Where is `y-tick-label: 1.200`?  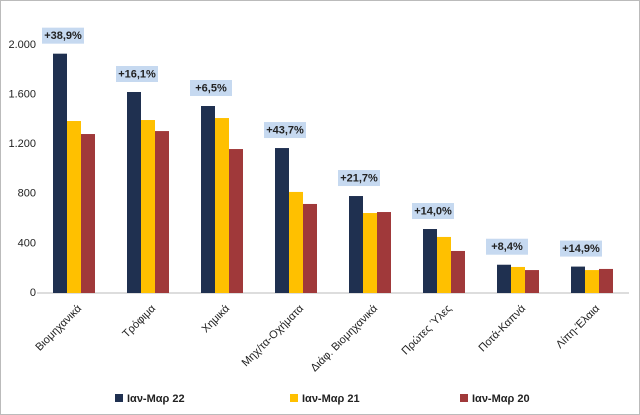
y-tick-label: 1.200 is located at coordinates (22, 144).